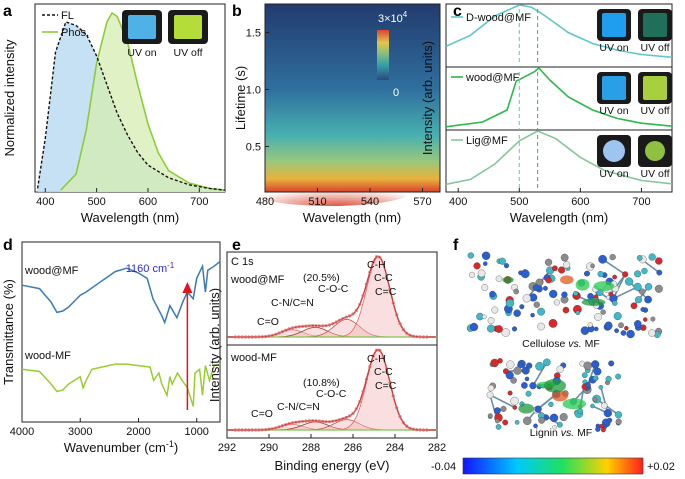  Describe the element at coordinates (655, 111) in the screenshot. I see `inset-label-c2-uv-off: UV off` at that location.